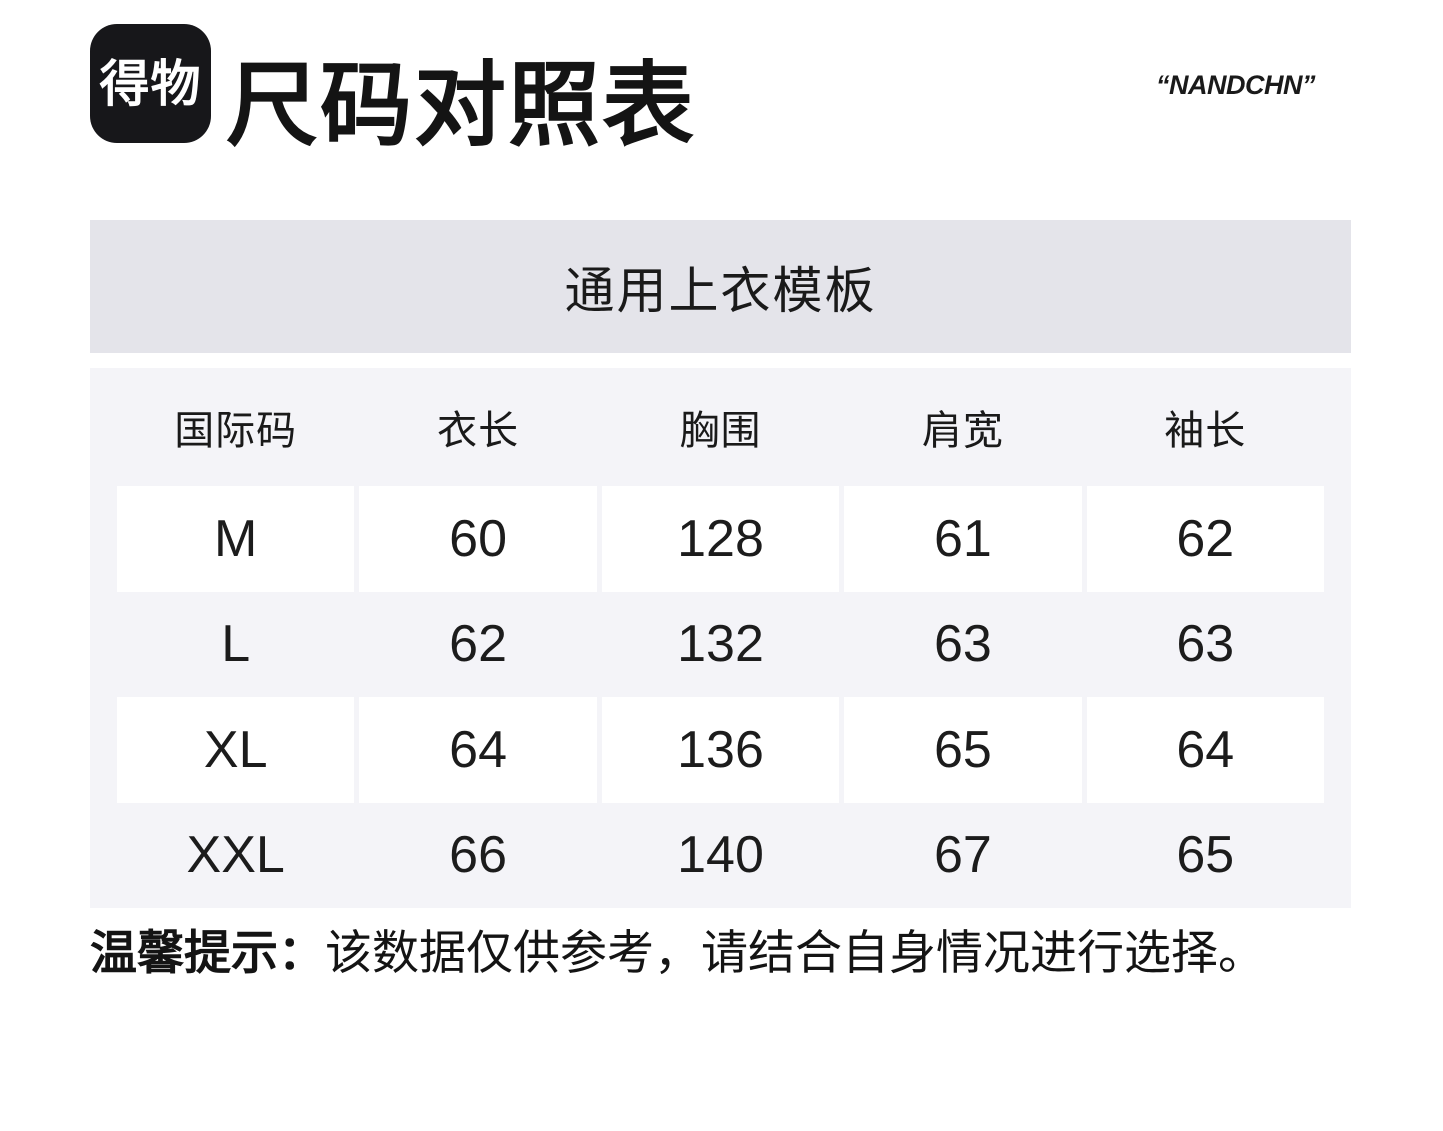 This screenshot has width=1443, height=1131. What do you see at coordinates (1205, 750) in the screenshot?
I see `cell-sleeve: 64` at bounding box center [1205, 750].